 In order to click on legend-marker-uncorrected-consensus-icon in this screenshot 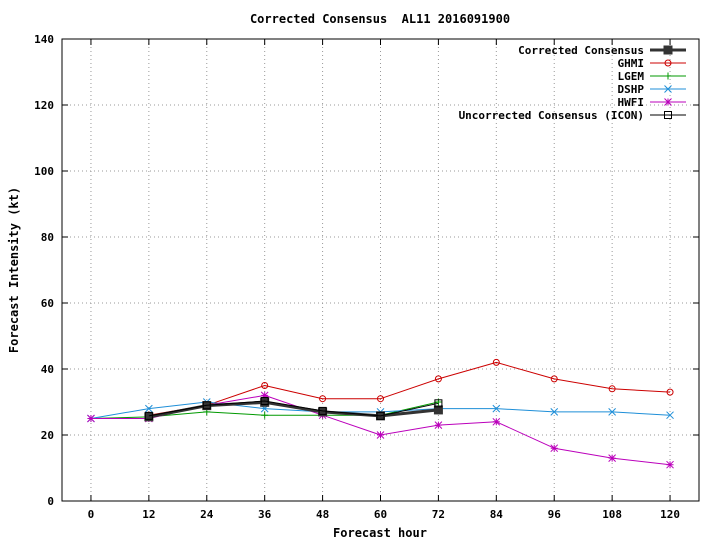, I will do `click(668, 115)`.